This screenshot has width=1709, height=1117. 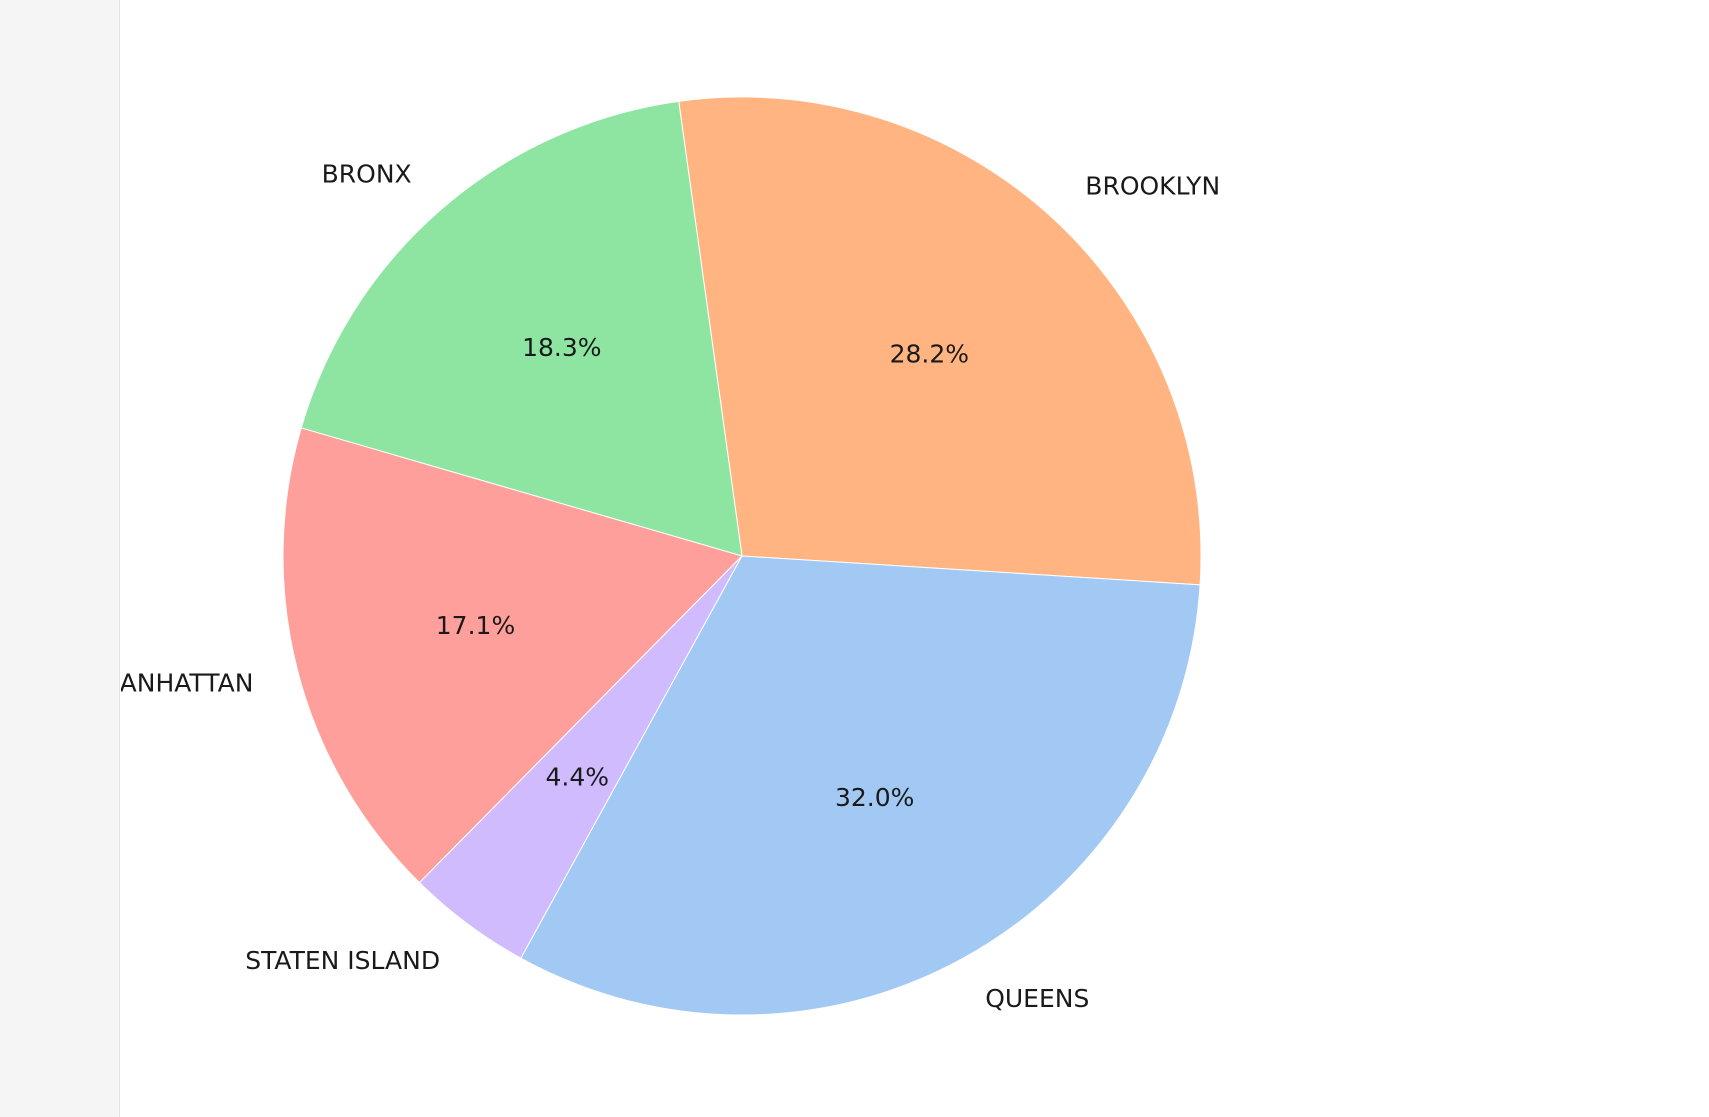 I want to click on pie-slice-bronx, so click(x=521, y=328).